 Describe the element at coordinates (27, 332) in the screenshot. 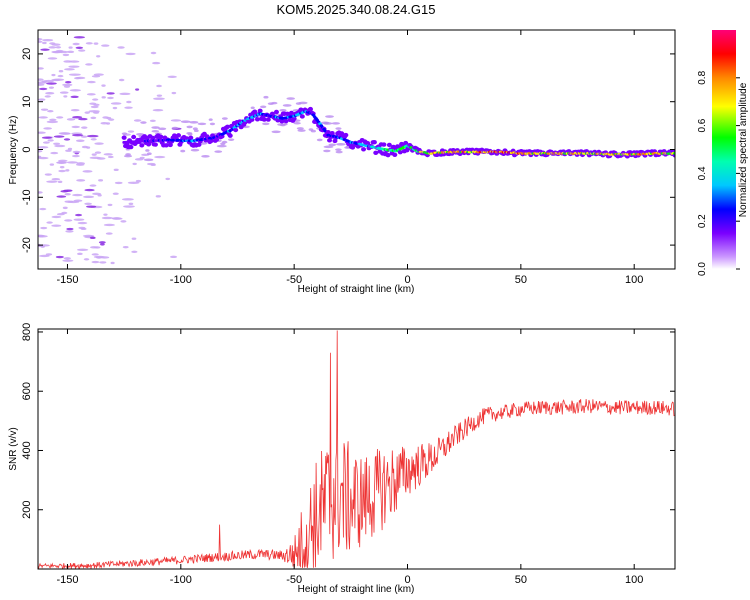

I see `snr-y-tick-label: 800` at that location.